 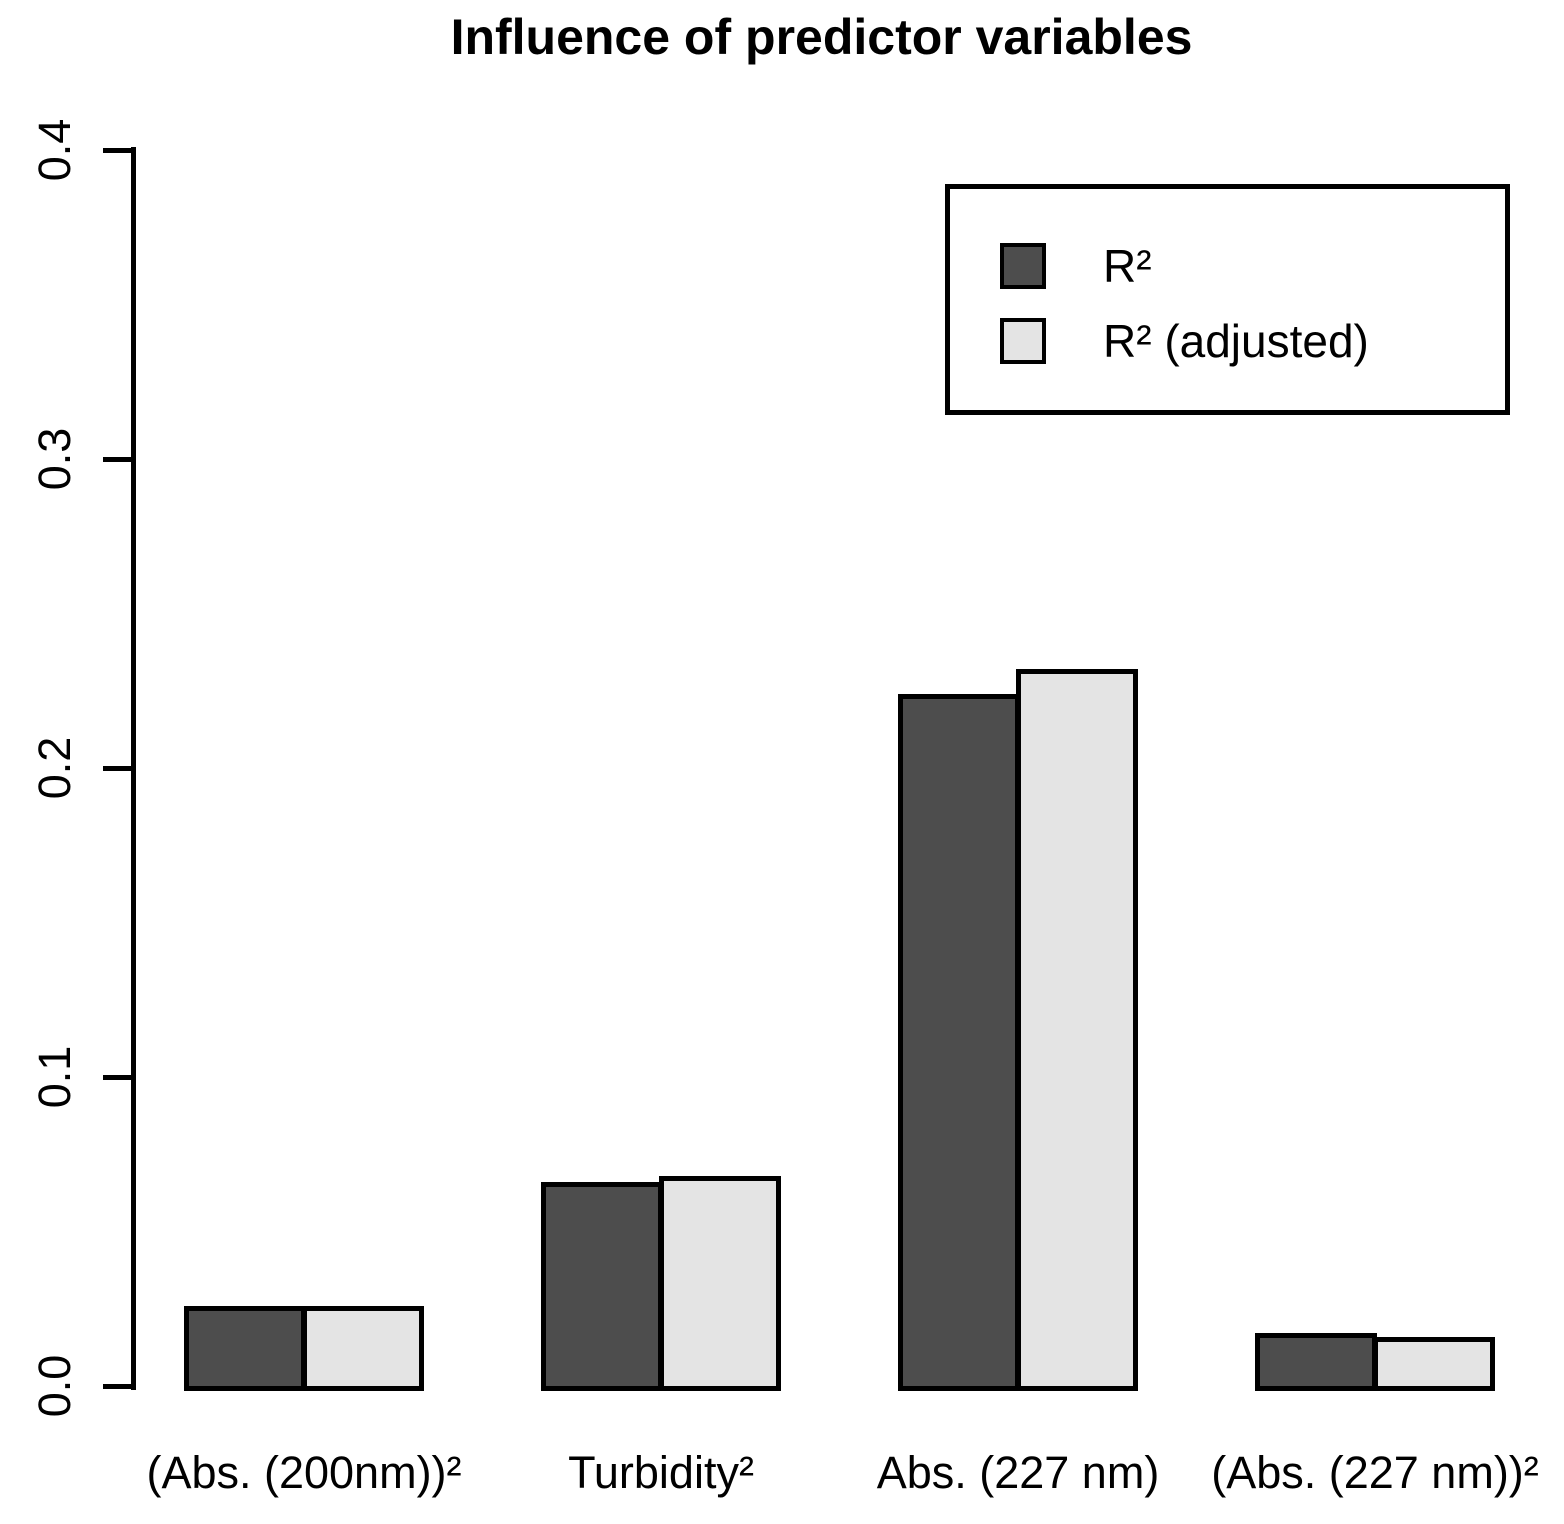 What do you see at coordinates (661, 1472) in the screenshot?
I see `x-category-label: Turbidity²` at bounding box center [661, 1472].